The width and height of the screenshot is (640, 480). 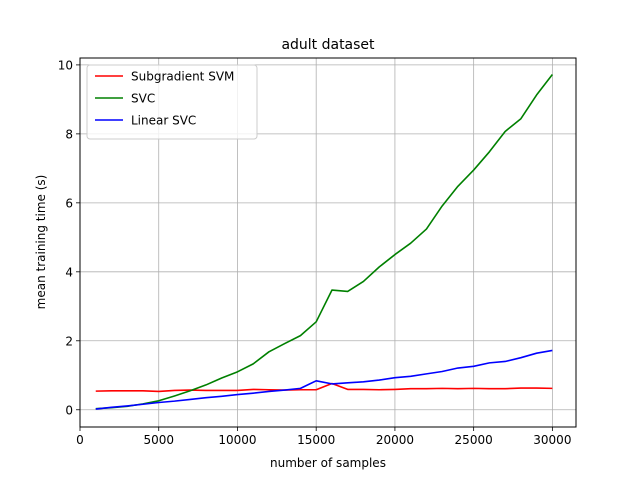 I want to click on x-tick-label: 10000, so click(x=237, y=440).